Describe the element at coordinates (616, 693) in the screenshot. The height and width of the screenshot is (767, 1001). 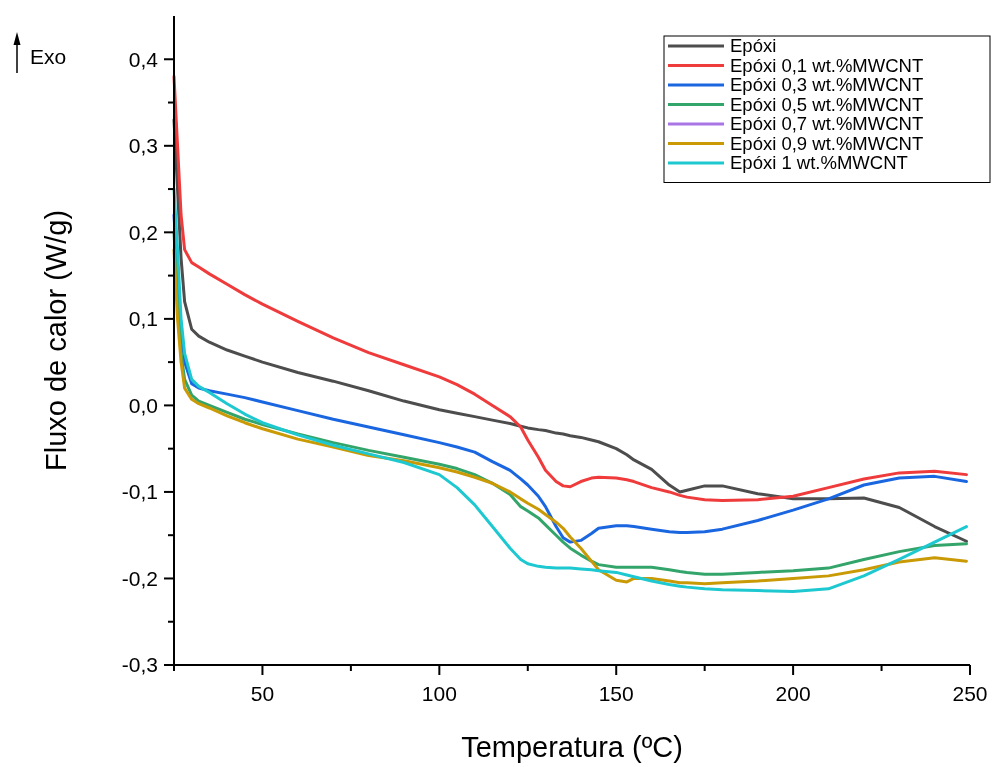
I see `x-tick-label: 150` at that location.